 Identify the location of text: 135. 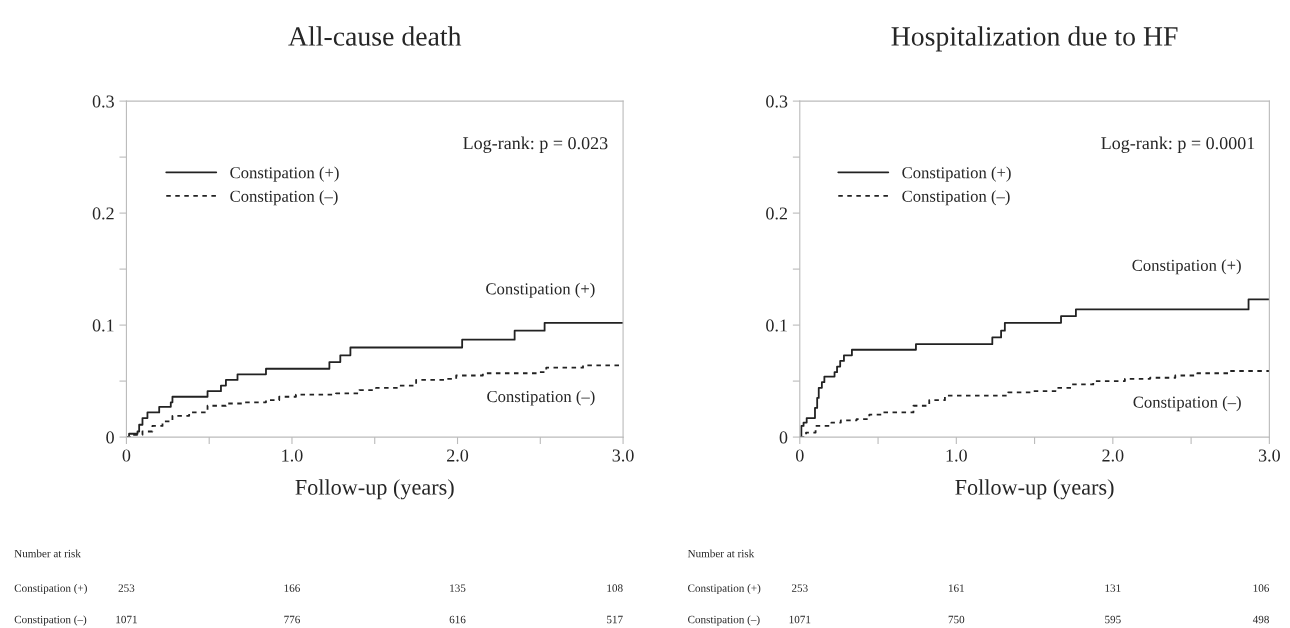
(458, 588).